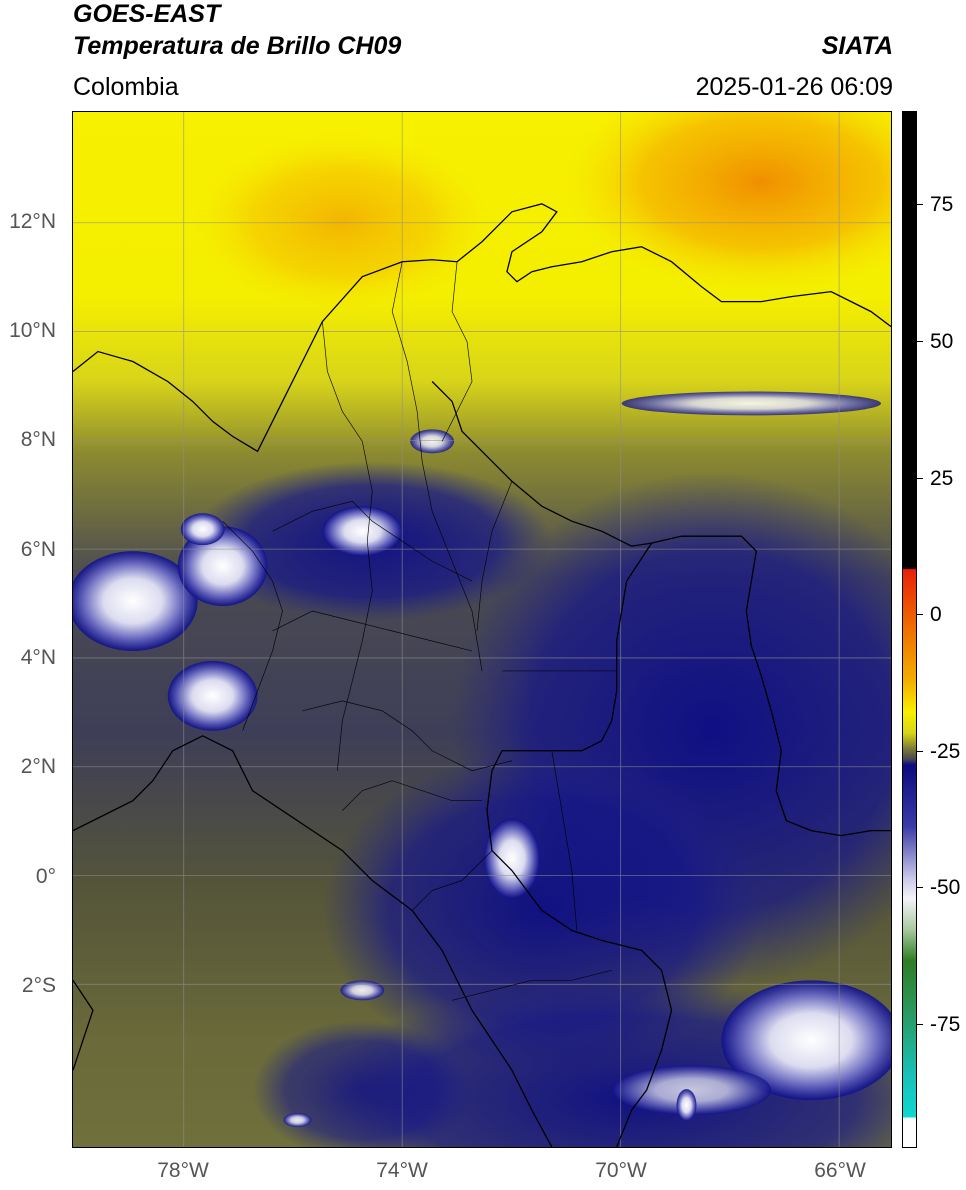  Describe the element at coordinates (212, 695) in the screenshot. I see `convective-cell-tumaco` at that location.